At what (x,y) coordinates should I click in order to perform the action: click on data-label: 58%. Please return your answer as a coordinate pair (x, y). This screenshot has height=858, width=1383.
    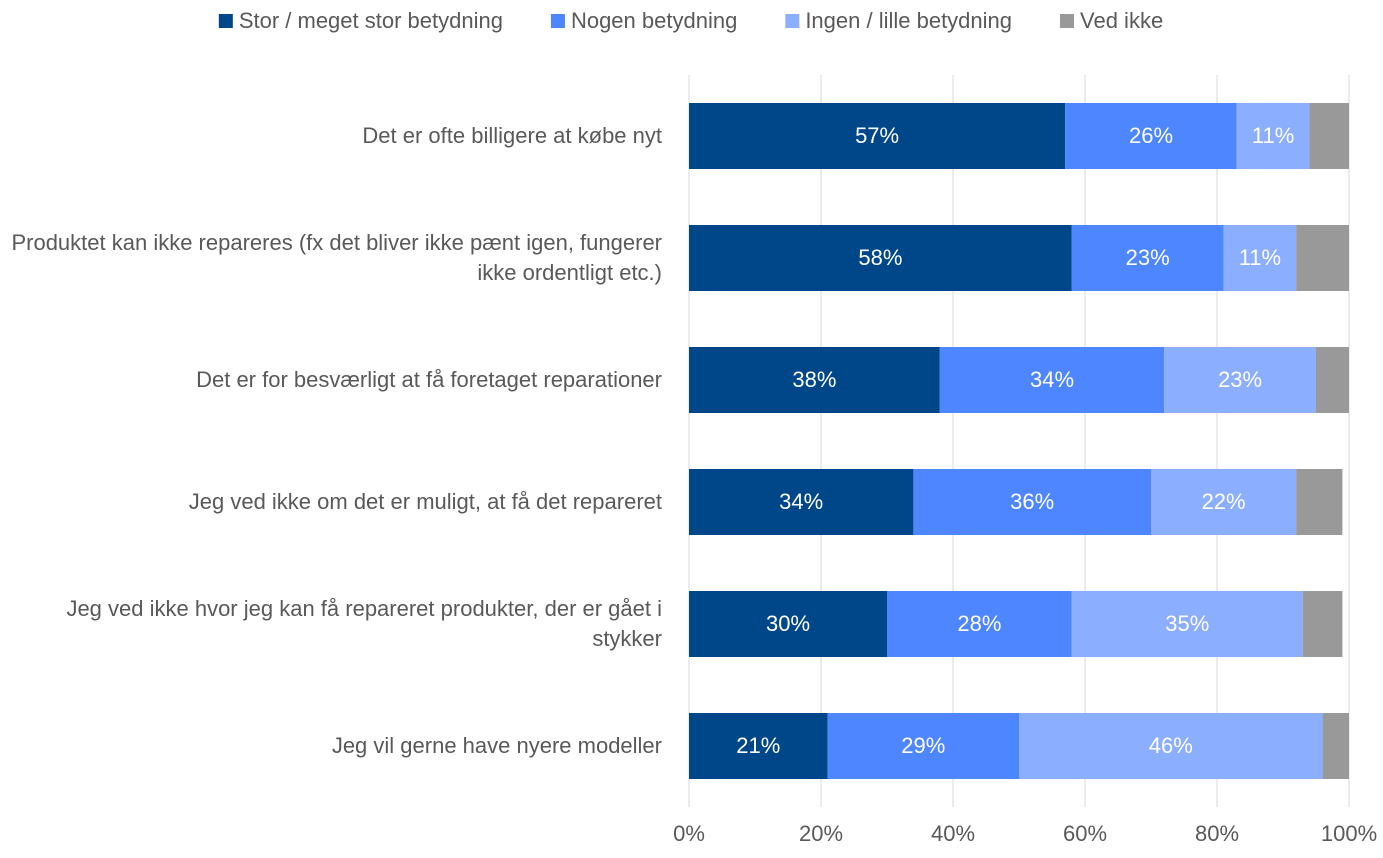
    Looking at the image, I should click on (880, 257).